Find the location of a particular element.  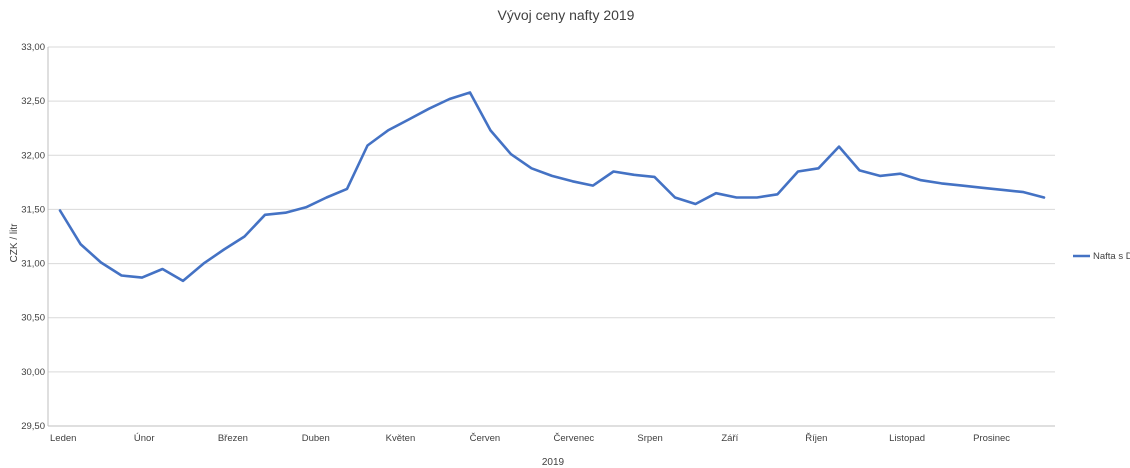

x-tick-label: Říjen is located at coordinates (816, 438).